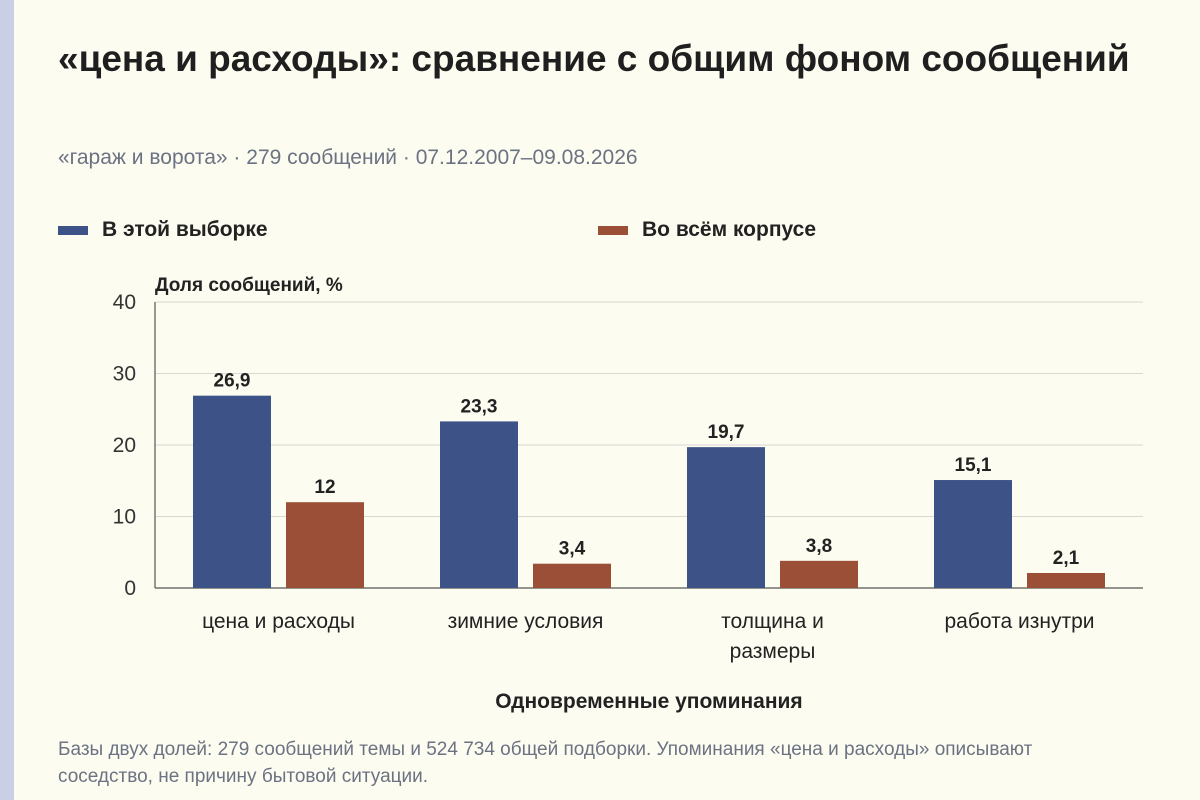 The image size is (1200, 800). What do you see at coordinates (130, 588) in the screenshot?
I see `y-tick-label: 0` at bounding box center [130, 588].